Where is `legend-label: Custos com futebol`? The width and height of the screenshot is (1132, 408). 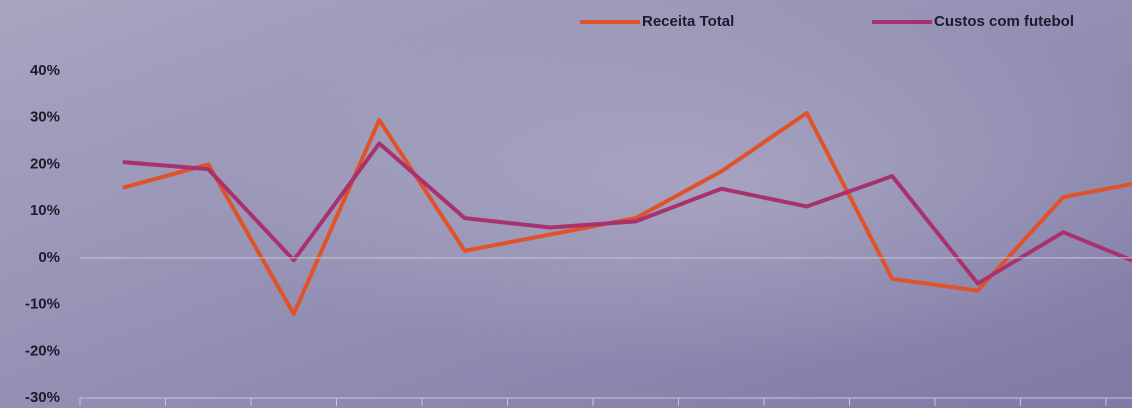 legend-label: Custos com futebol is located at coordinates (1004, 21).